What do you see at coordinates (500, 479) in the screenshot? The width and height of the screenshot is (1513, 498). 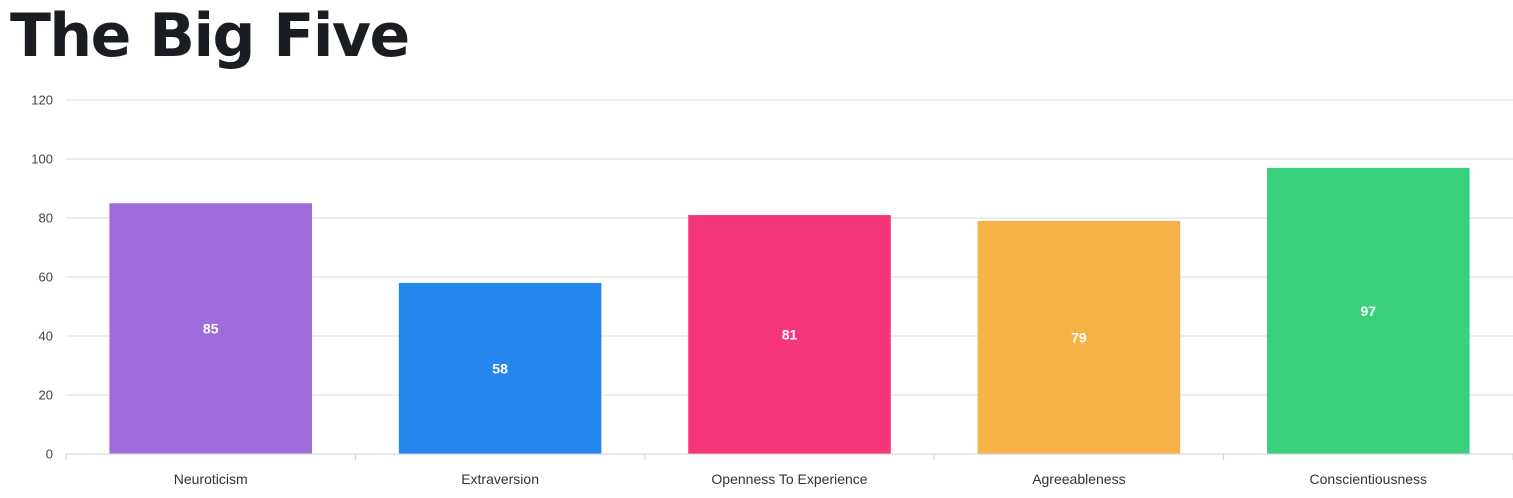 I see `x-tick-label: Extraversion` at bounding box center [500, 479].